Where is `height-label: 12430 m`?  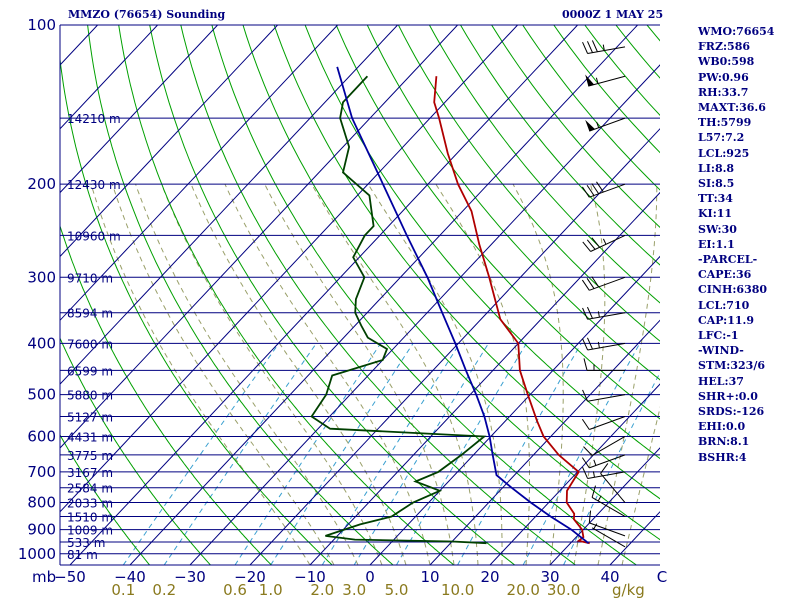
height-label: 12430 m is located at coordinates (94, 185).